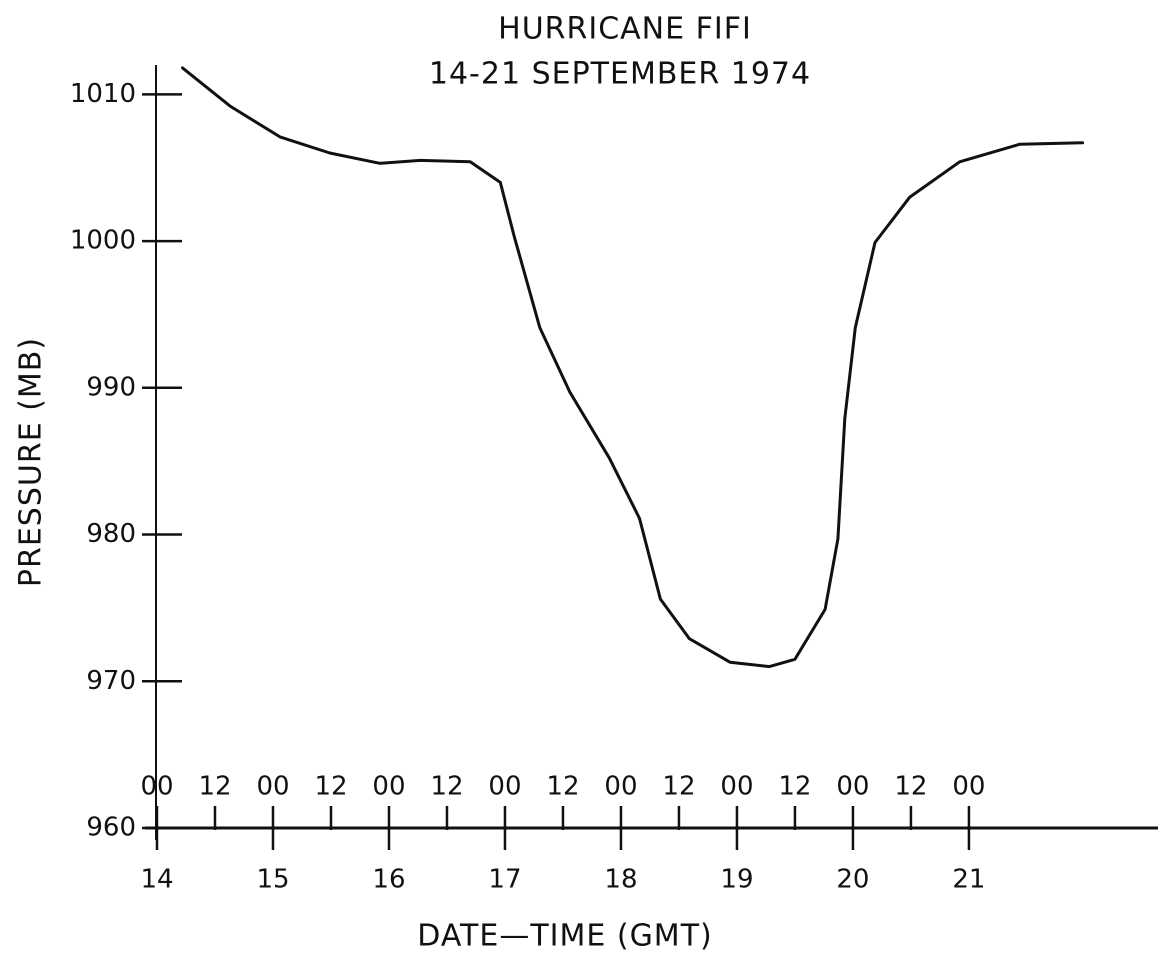 The width and height of the screenshot is (1158, 953). Describe the element at coordinates (852, 880) in the screenshot. I see `x-day-label: 20` at that location.